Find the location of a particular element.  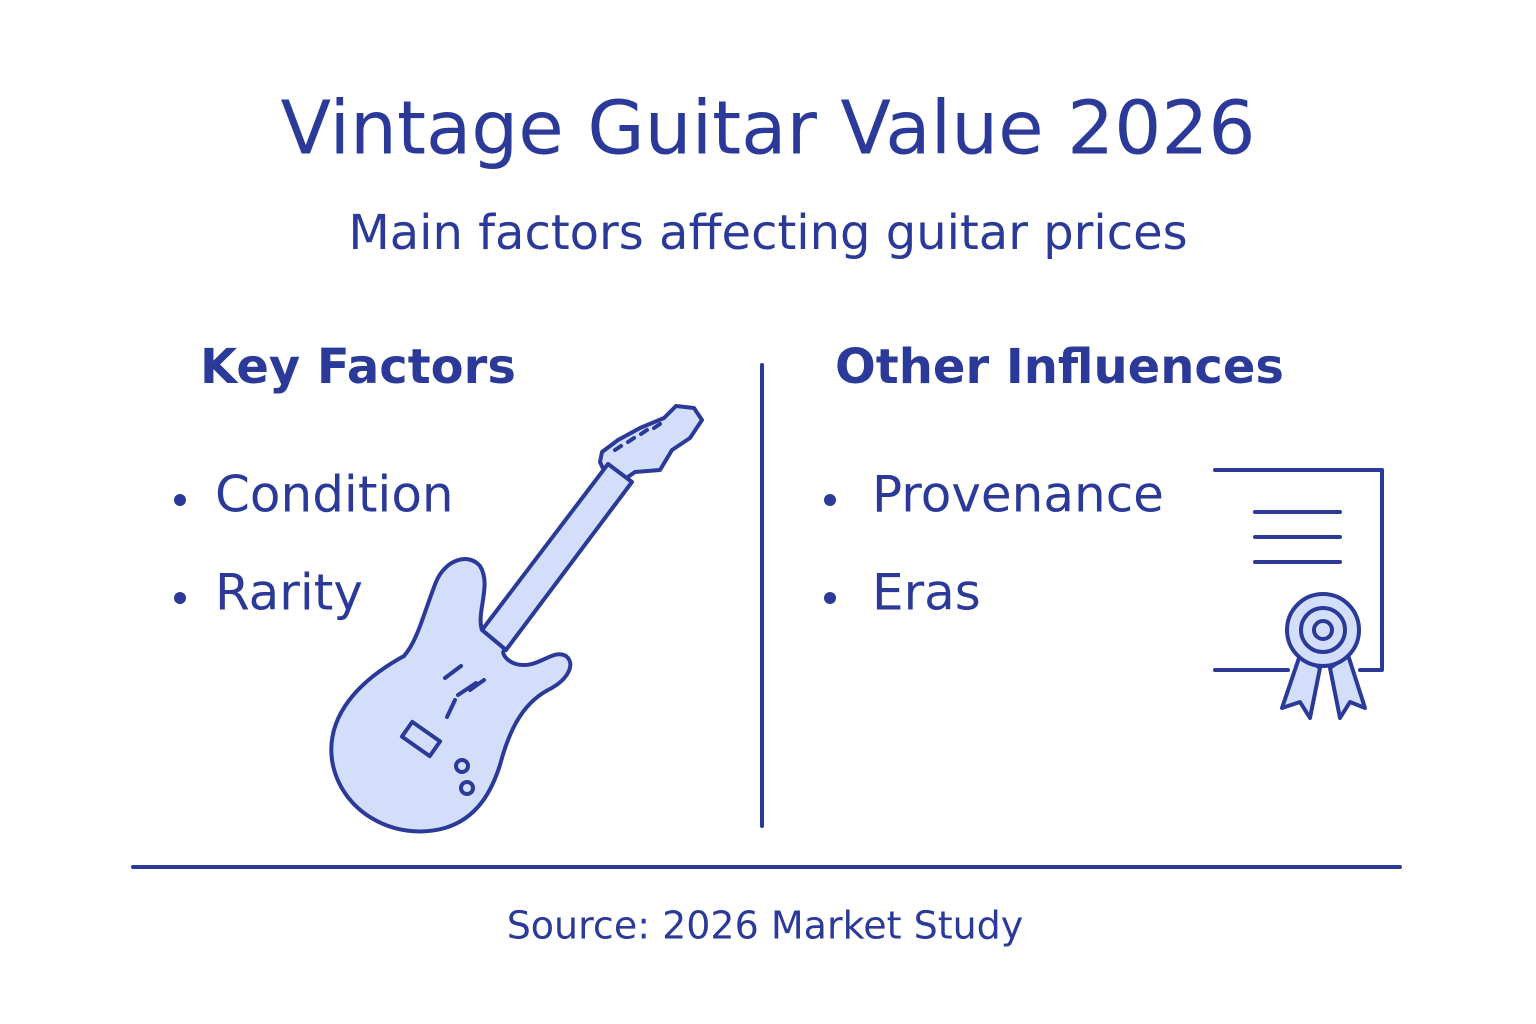

pickup is located at coordinates (421, 739).